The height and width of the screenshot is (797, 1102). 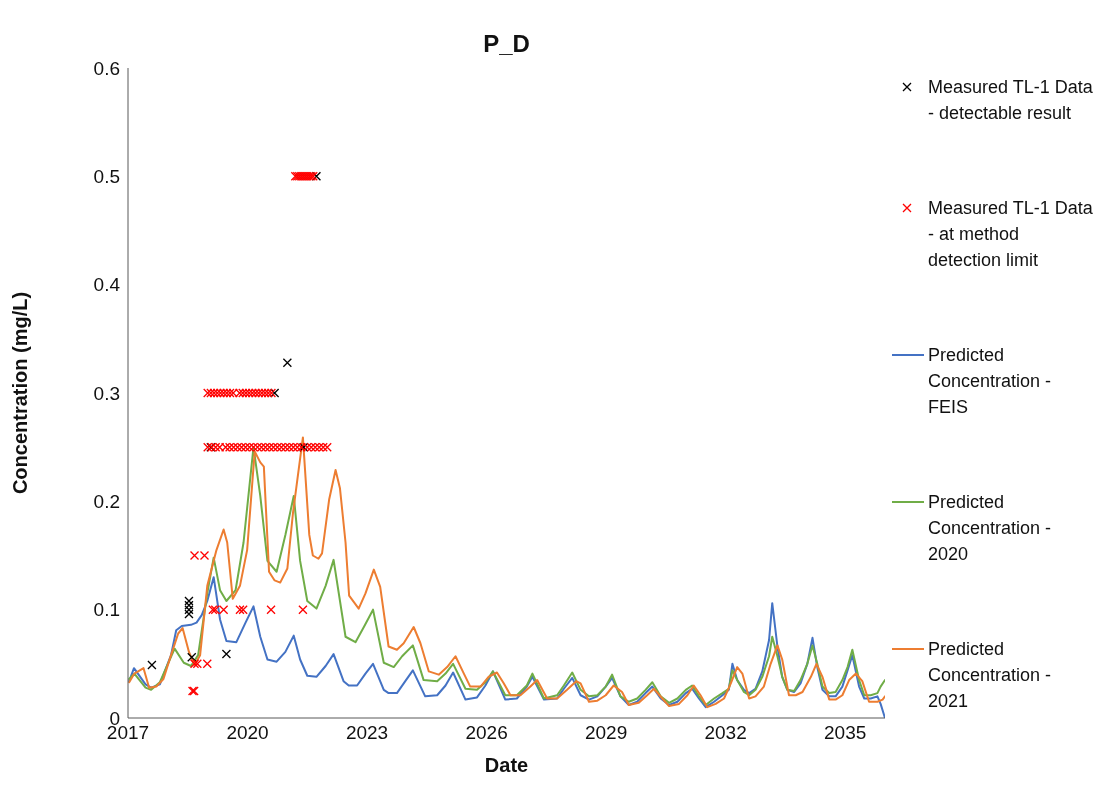 What do you see at coordinates (106, 610) in the screenshot?
I see `y-tick-label: 0.1` at bounding box center [106, 610].